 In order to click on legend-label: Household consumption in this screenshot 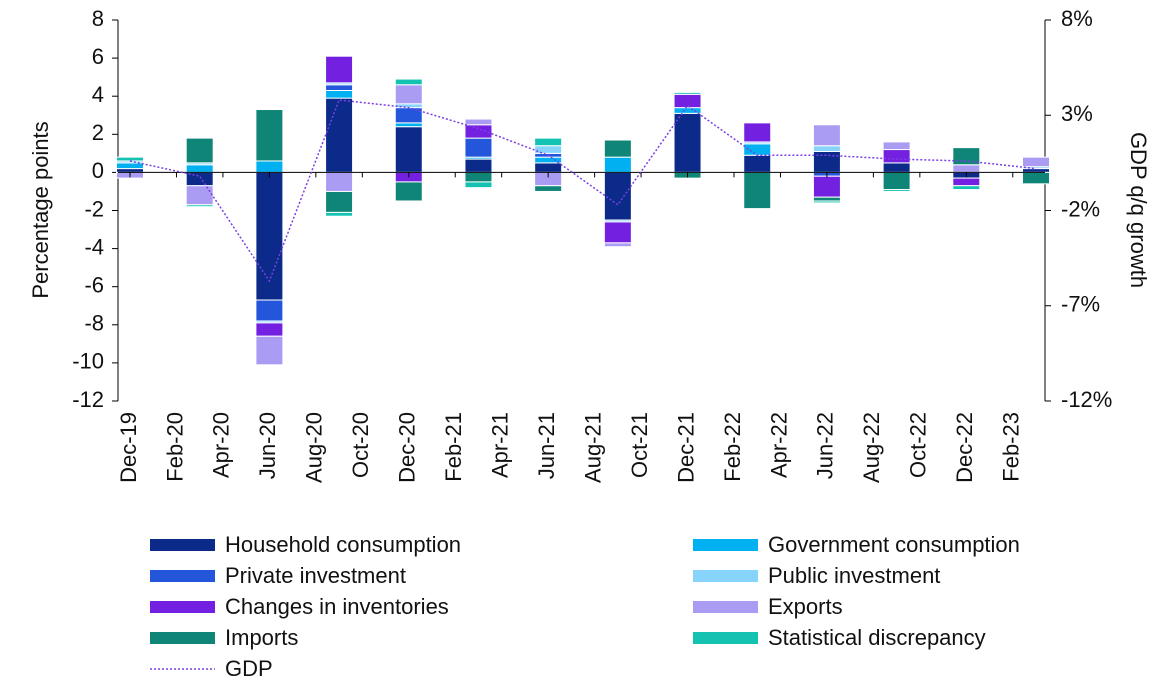, I will do `click(343, 544)`.